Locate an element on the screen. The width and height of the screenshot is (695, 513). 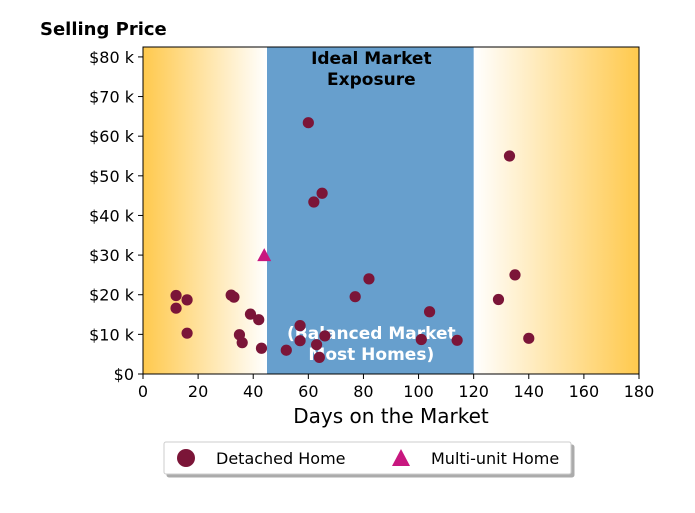
chart-title: Selling Price is located at coordinates (103, 29).